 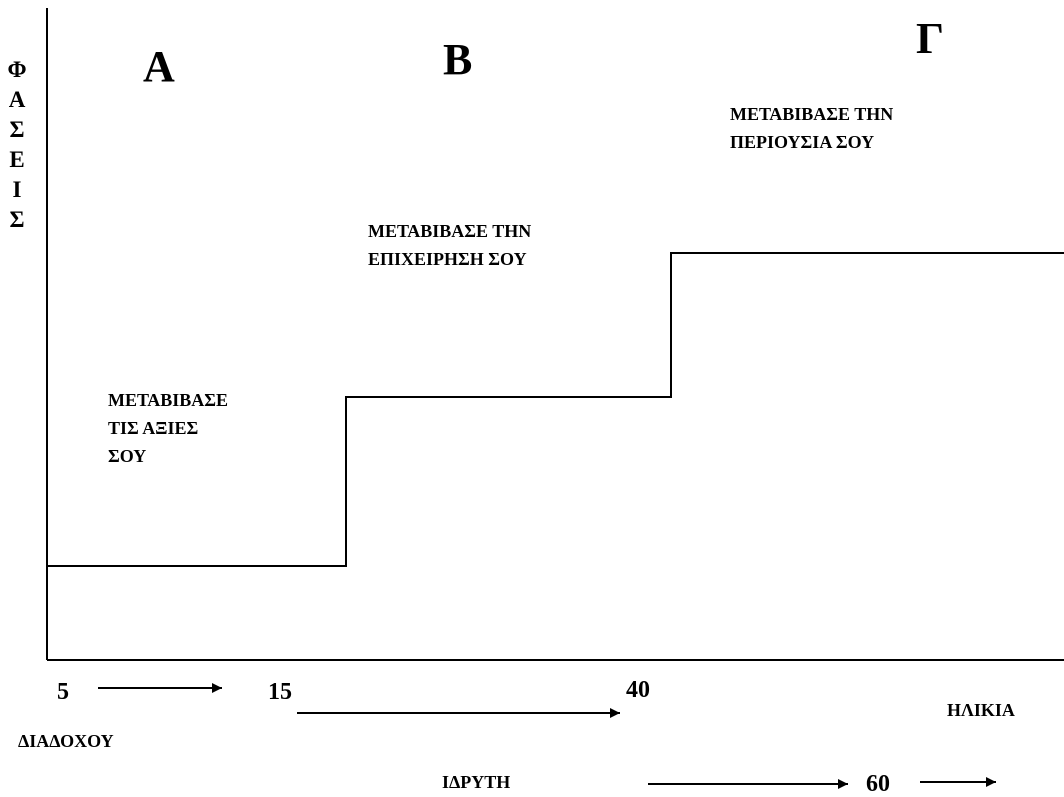 What do you see at coordinates (812, 114) in the screenshot?
I see `phase-c-note-line: ΜΕΤΑΒΙΒΑΣΕ ΤΗΝ` at bounding box center [812, 114].